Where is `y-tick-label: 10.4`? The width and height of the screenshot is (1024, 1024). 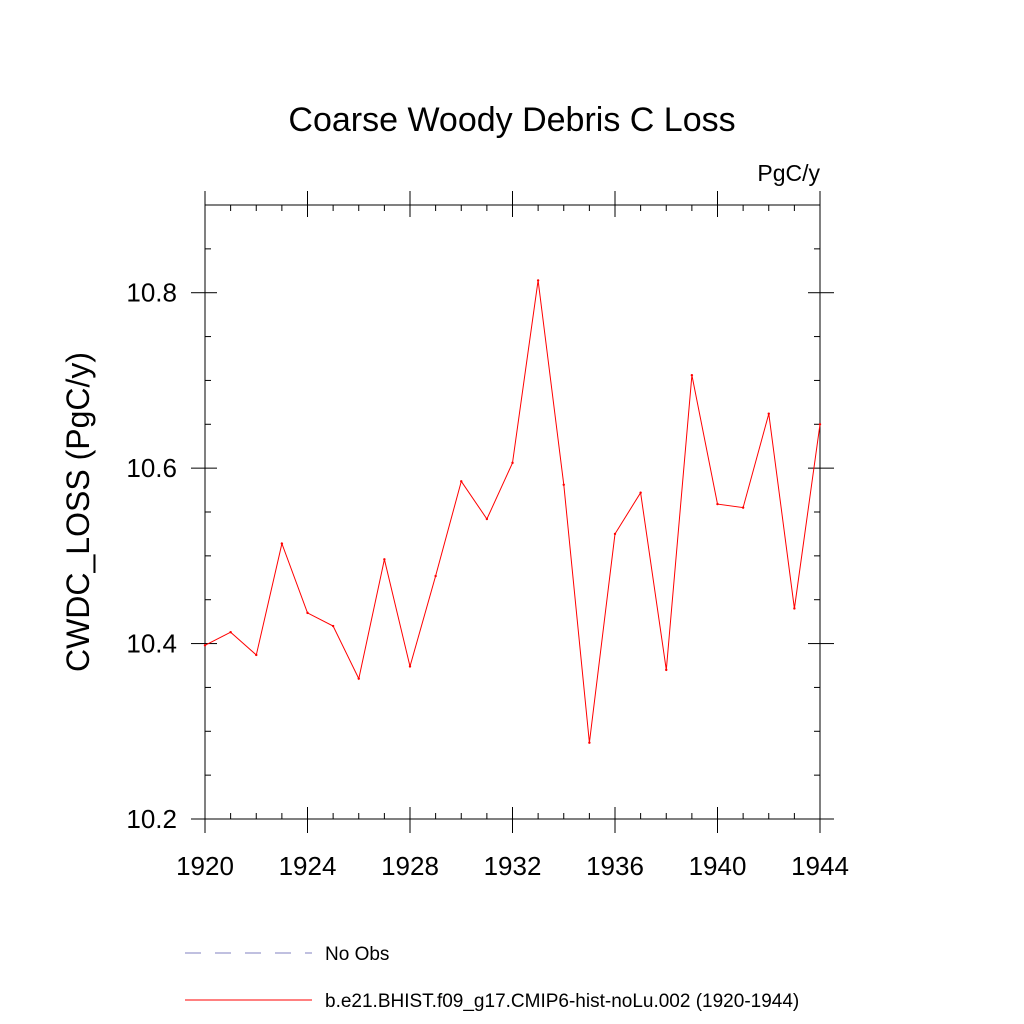 y-tick-label: 10.4 is located at coordinates (151, 644).